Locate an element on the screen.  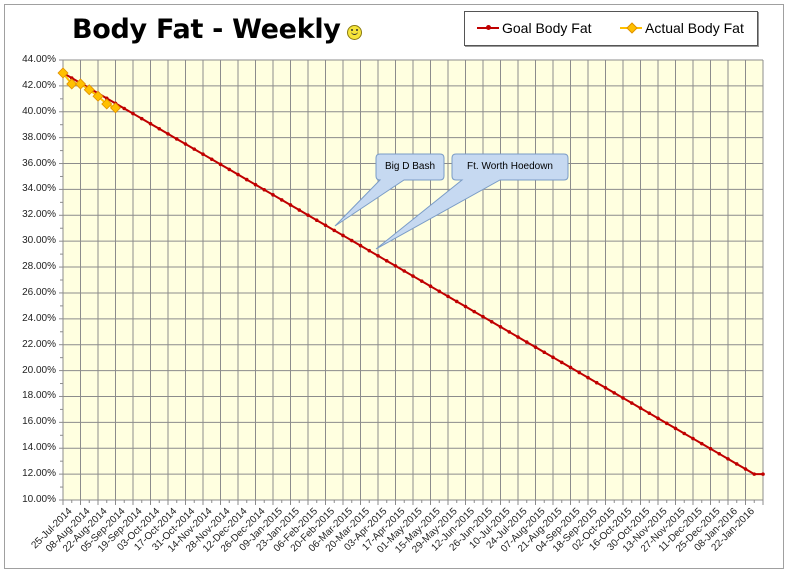
y-tick-label: 26.00% is located at coordinates (39, 292).